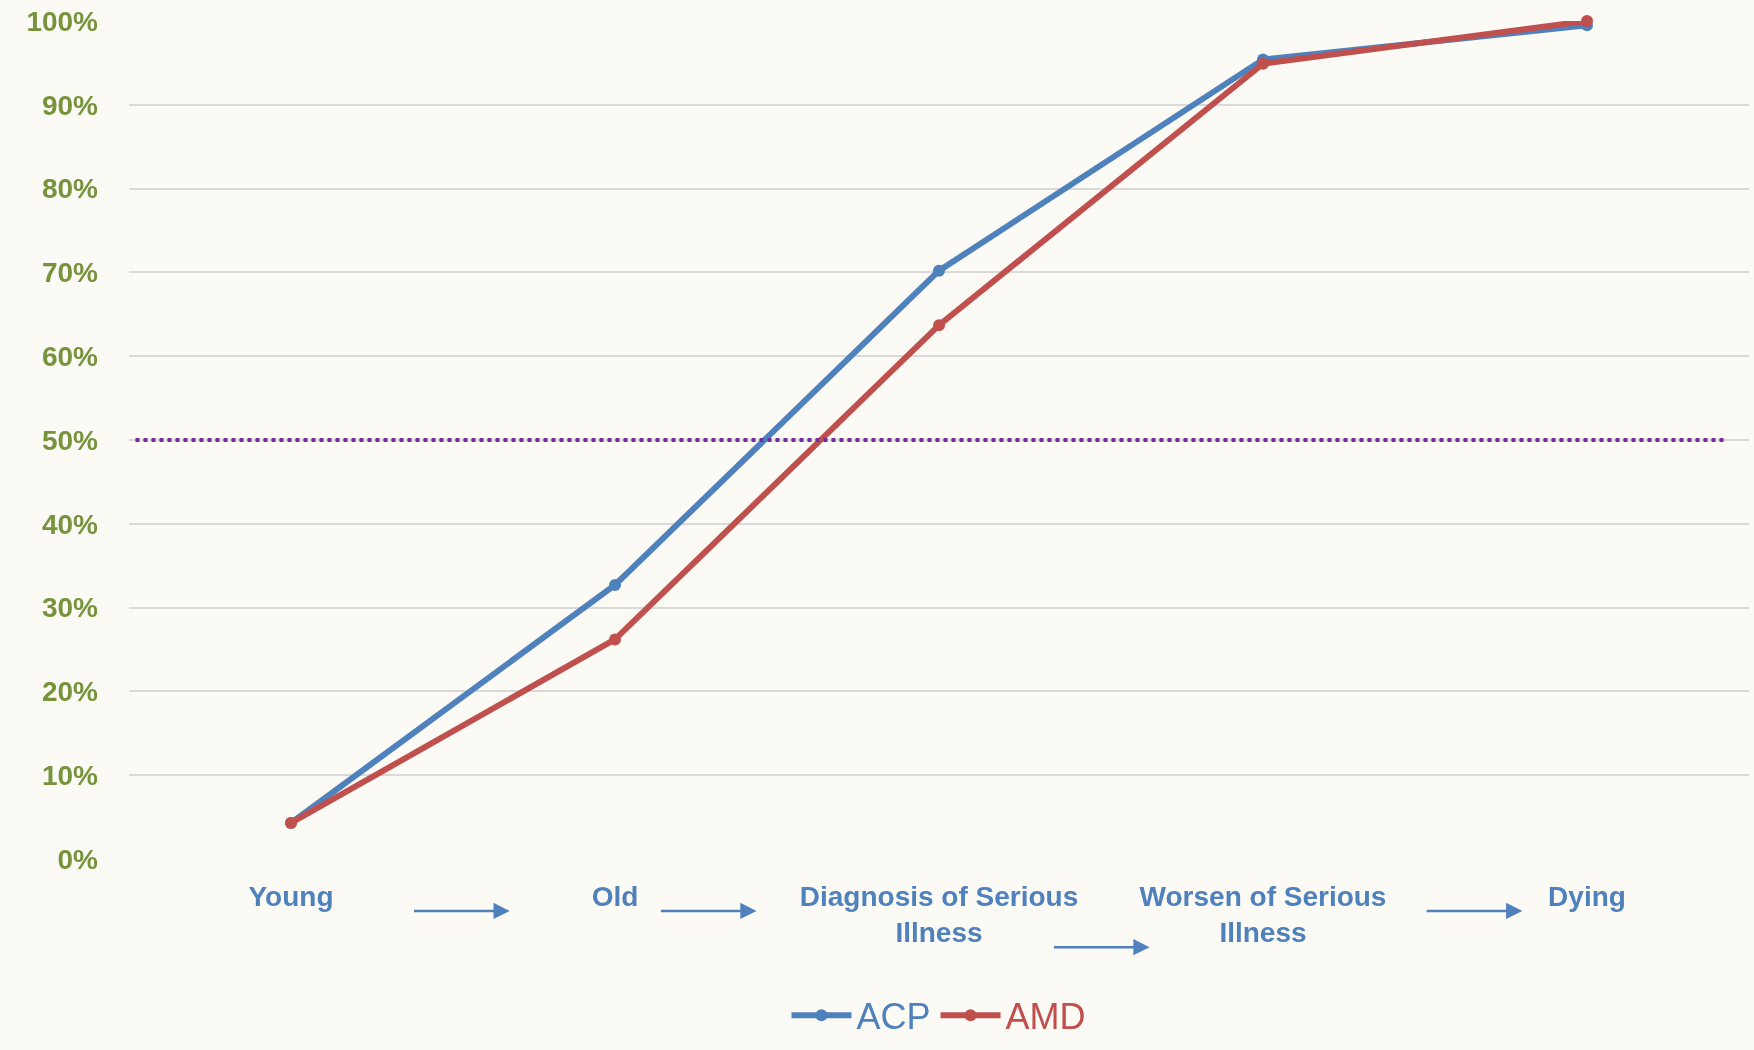  I want to click on y-tick-label: 60%, so click(70, 356).